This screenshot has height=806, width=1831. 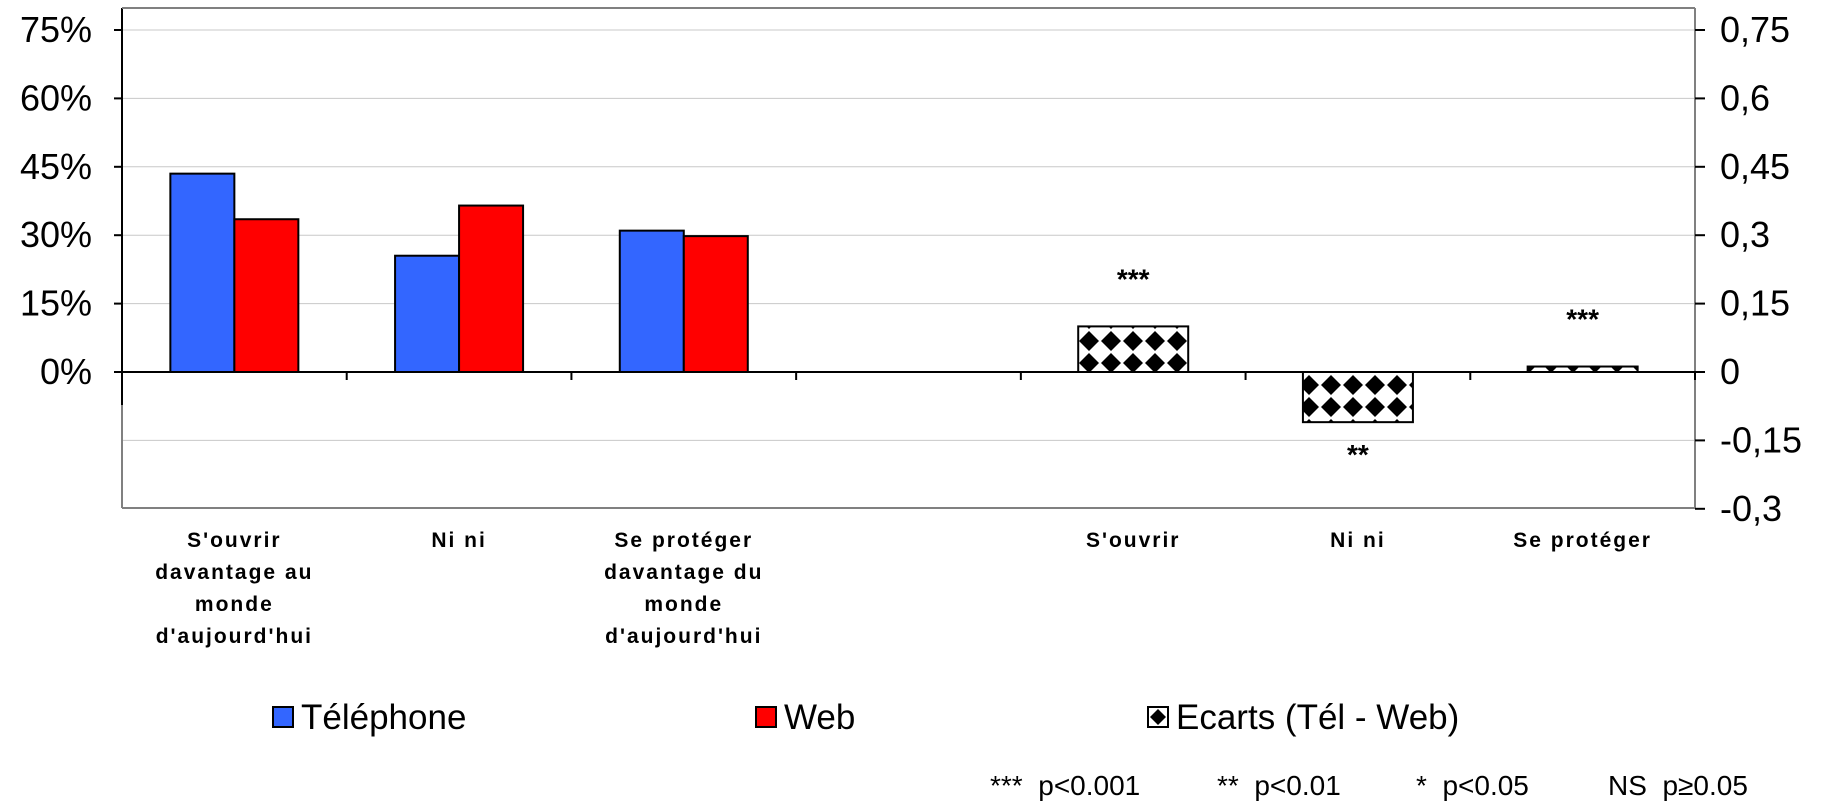 What do you see at coordinates (56, 29) in the screenshot?
I see `left-axis-tick-label: 75%` at bounding box center [56, 29].